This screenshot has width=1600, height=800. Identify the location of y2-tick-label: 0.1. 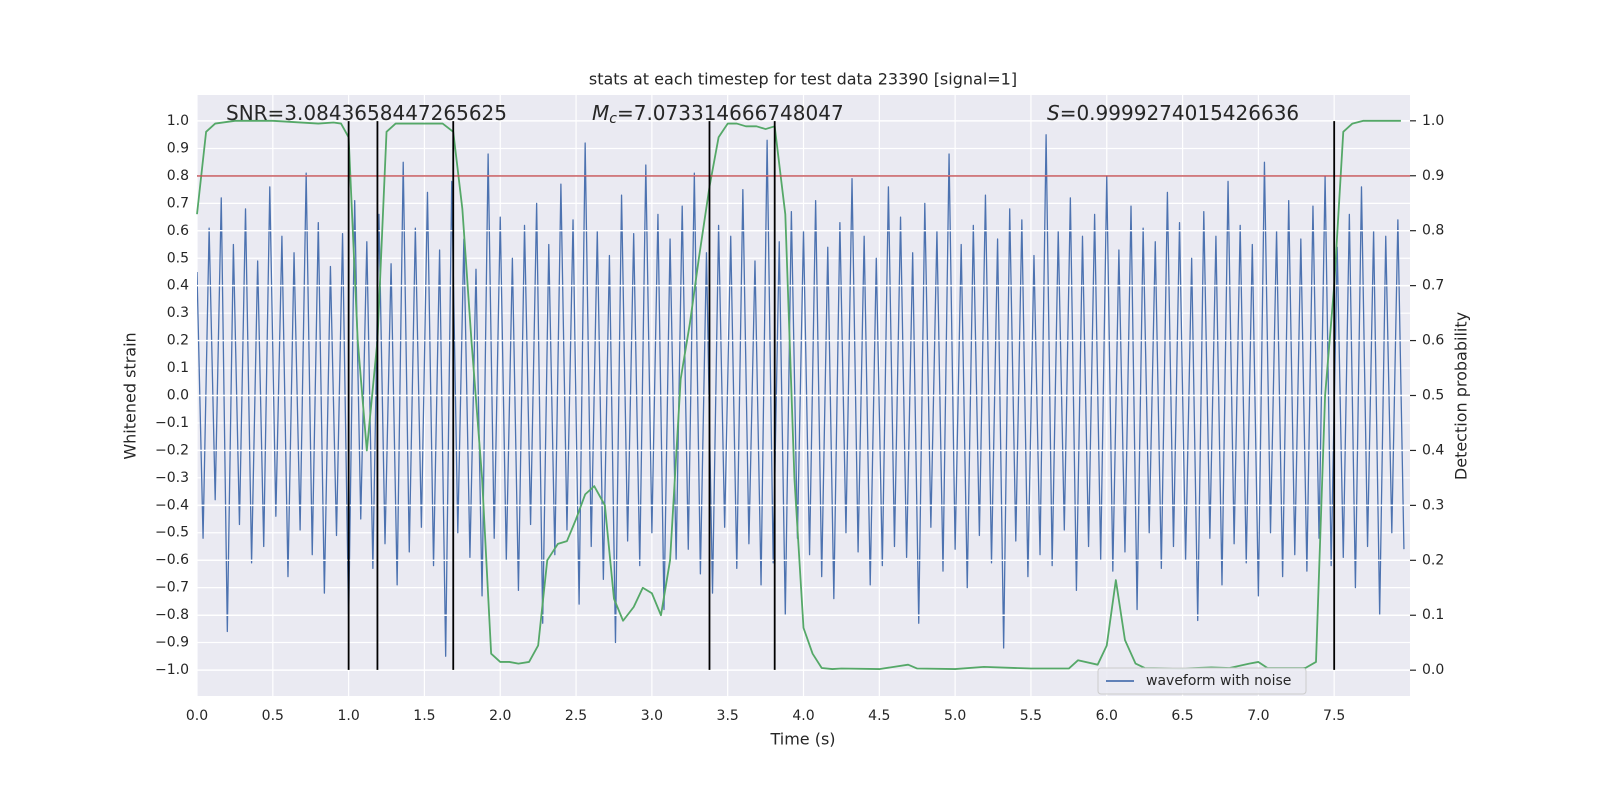
(1433, 615).